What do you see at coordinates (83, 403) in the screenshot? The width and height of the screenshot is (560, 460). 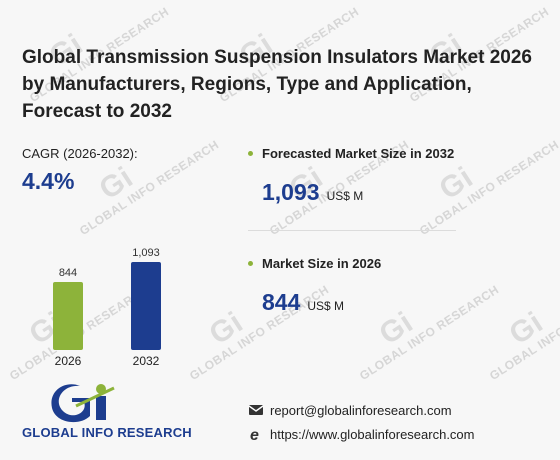 I see `global-info-research-logo` at bounding box center [83, 403].